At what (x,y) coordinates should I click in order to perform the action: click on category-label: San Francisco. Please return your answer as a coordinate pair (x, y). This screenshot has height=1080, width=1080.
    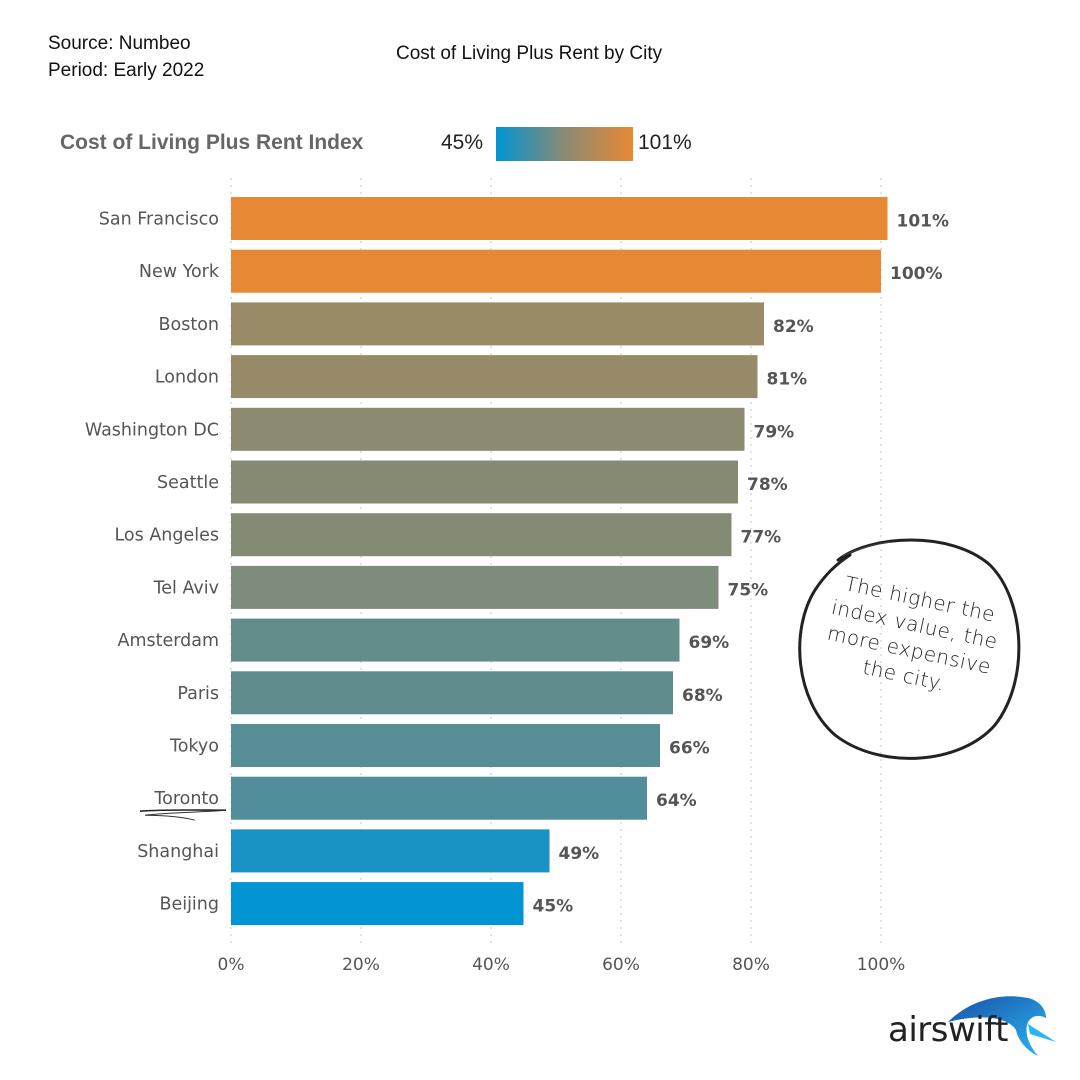
    Looking at the image, I should click on (159, 220).